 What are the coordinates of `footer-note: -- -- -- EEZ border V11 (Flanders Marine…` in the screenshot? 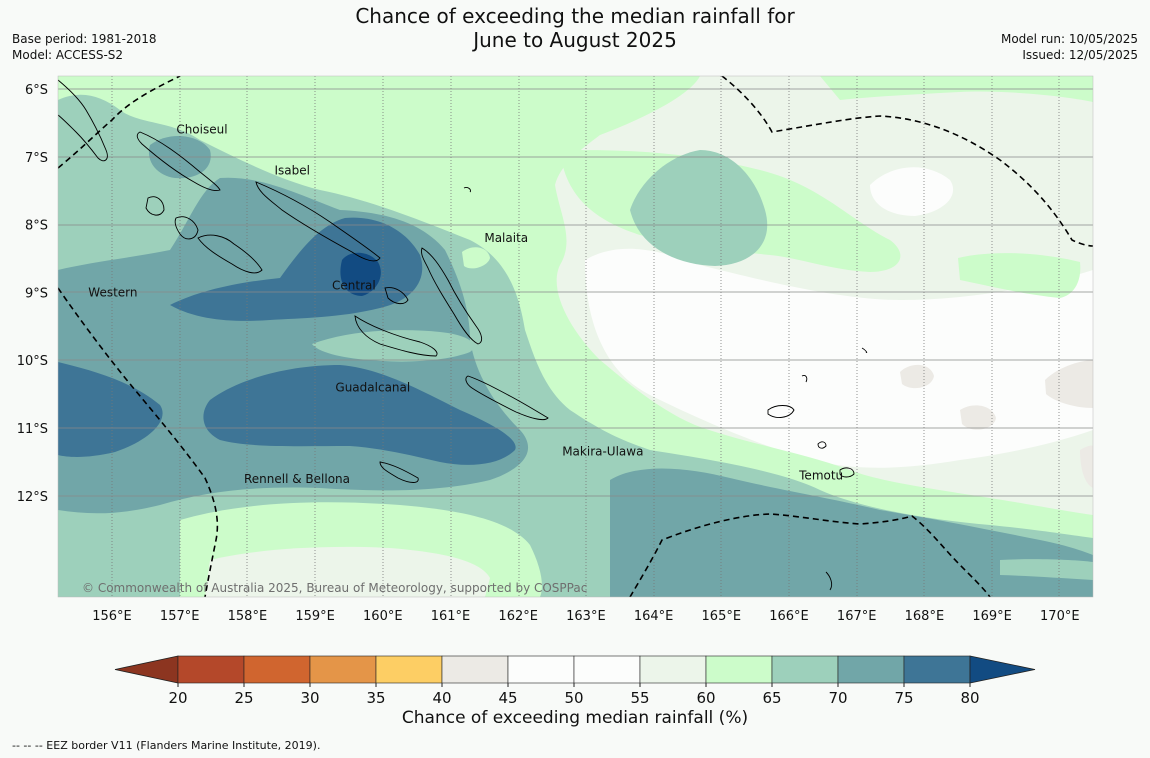 It's located at (166, 745).